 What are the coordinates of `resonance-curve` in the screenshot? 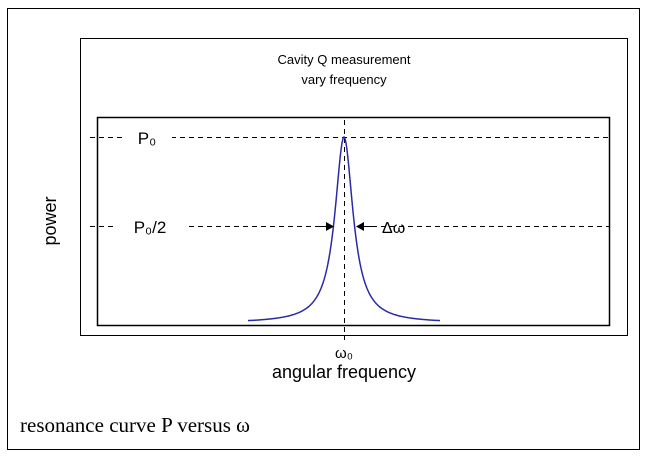 It's located at (344, 228).